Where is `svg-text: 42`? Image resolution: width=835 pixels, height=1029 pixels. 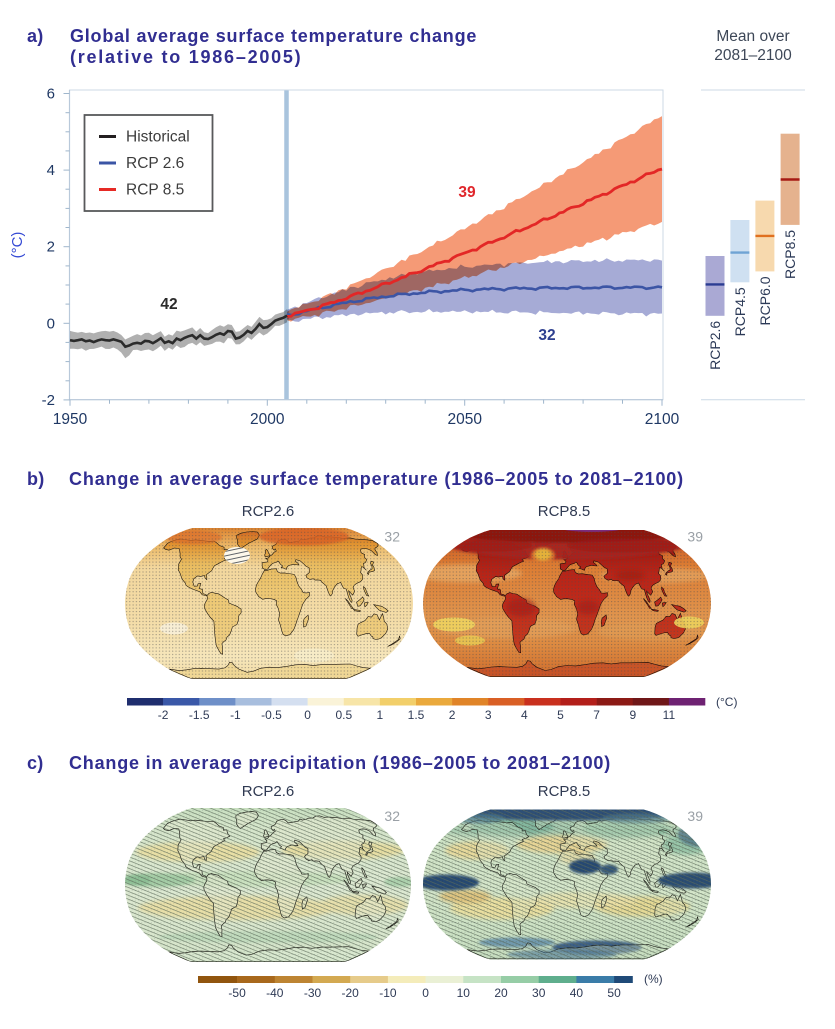 svg-text: 42 is located at coordinates (168, 304).